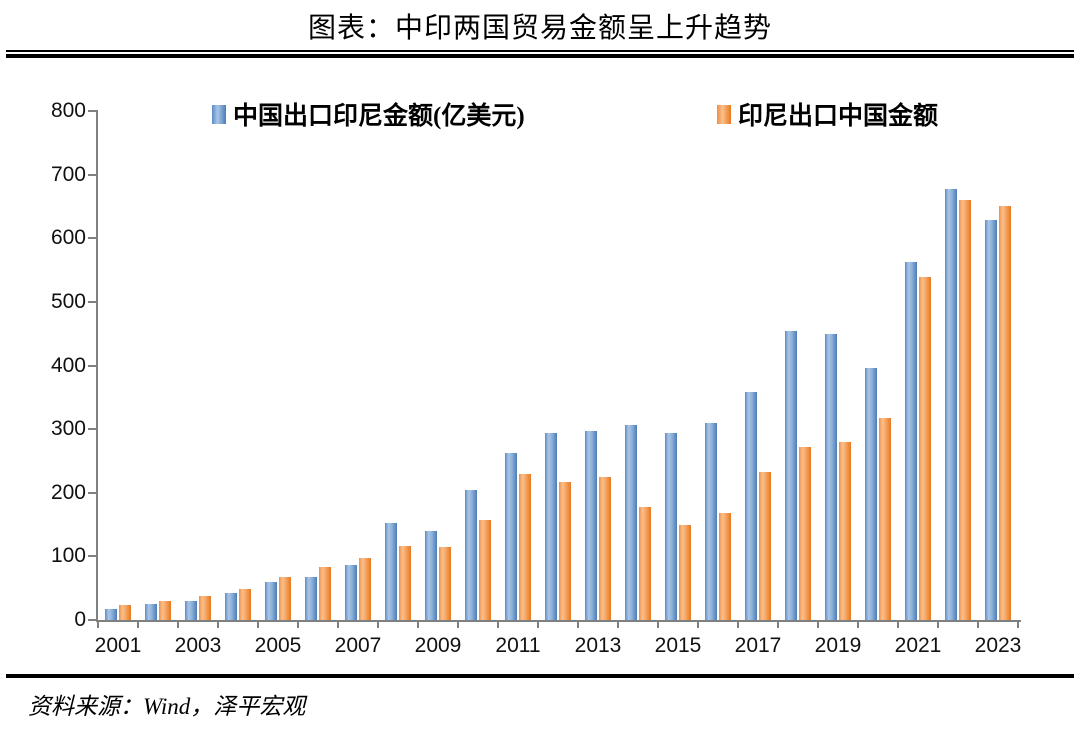 The width and height of the screenshot is (1080, 745). I want to click on bar-series0-2022, so click(951, 404).